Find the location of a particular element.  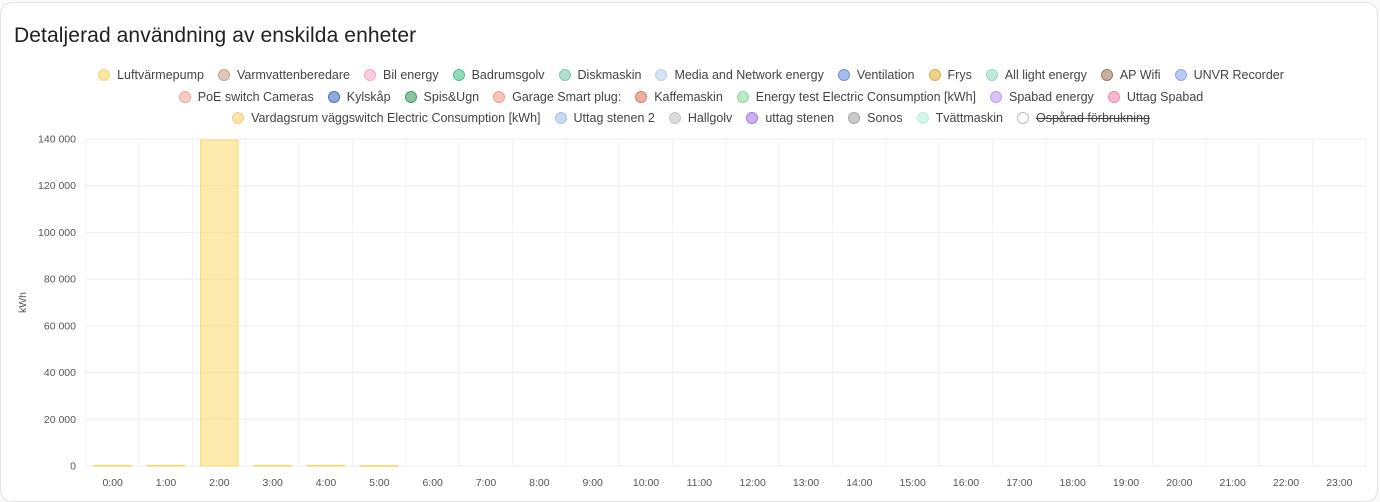

legend-label: PoE switch Cameras is located at coordinates (255, 96).